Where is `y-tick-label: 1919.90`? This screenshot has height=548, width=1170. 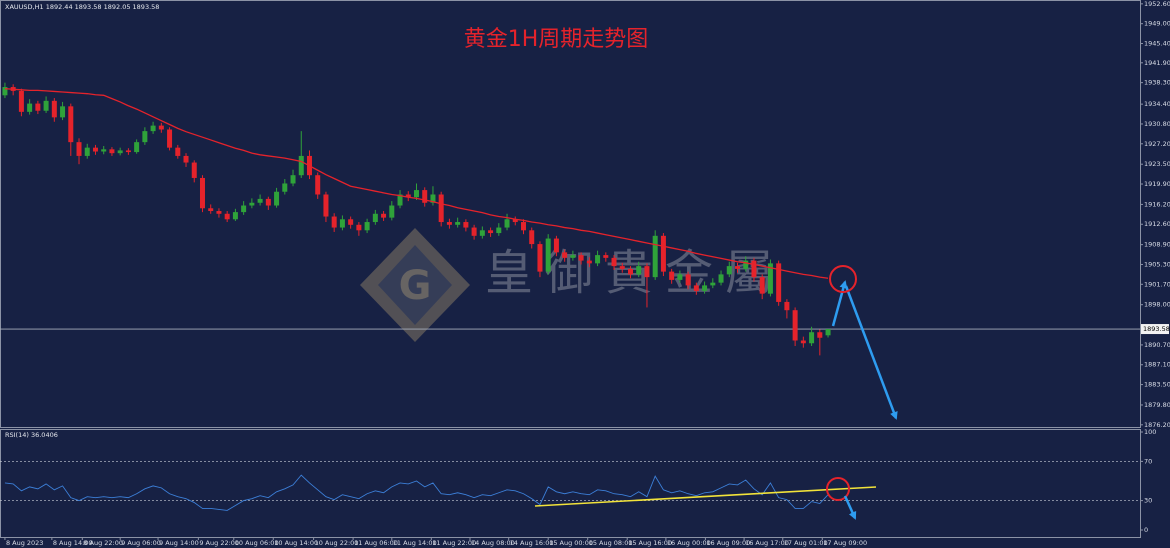
y-tick-label: 1919.90 is located at coordinates (1157, 184).